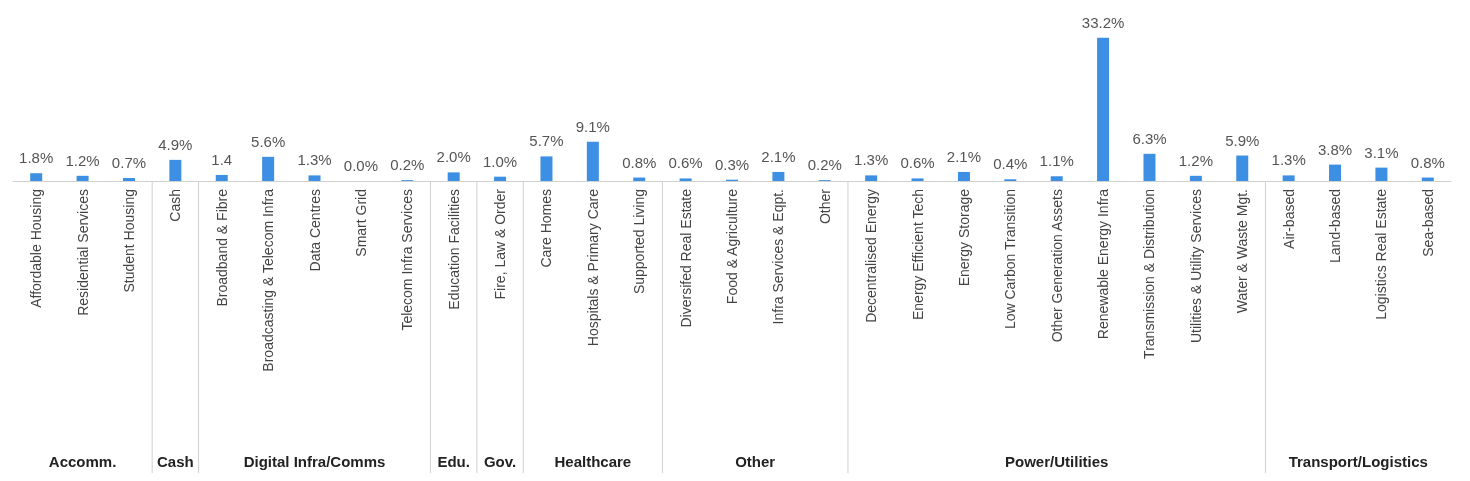 The width and height of the screenshot is (1470, 481). What do you see at coordinates (222, 159) in the screenshot?
I see `data-label: 1.4` at bounding box center [222, 159].